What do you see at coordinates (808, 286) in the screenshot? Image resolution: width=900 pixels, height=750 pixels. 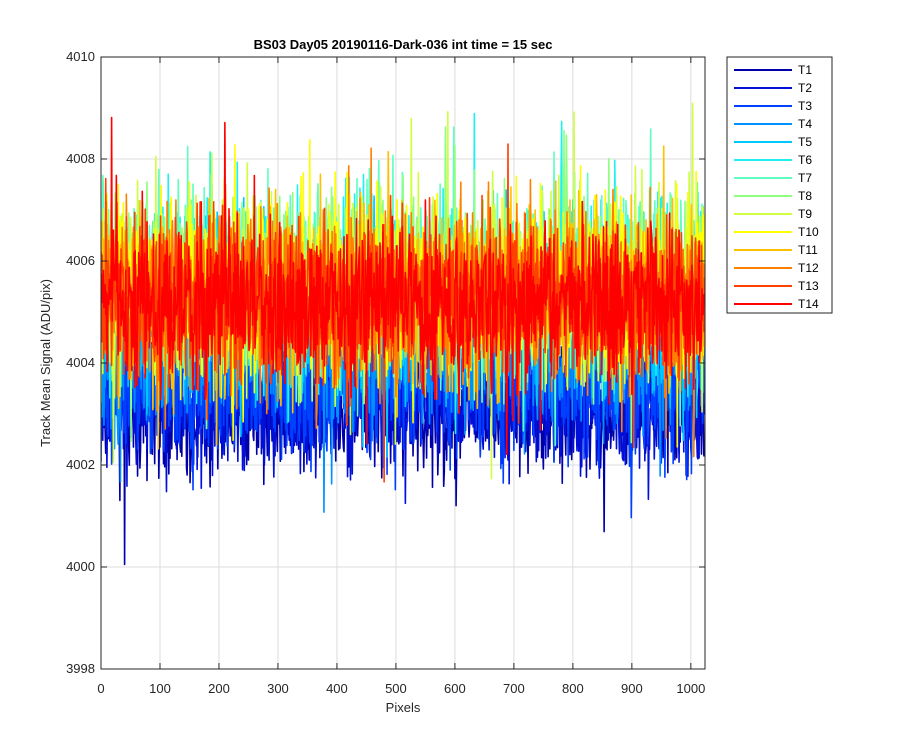 I see `legend-label-t13: T13` at bounding box center [808, 286].